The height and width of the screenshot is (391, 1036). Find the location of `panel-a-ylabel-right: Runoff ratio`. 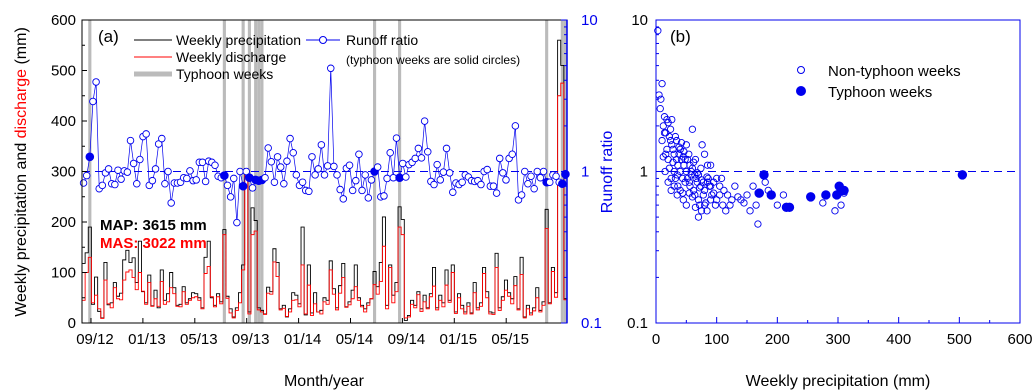

panel-a-ylabel-right: Runoff ratio is located at coordinates (607, 172).